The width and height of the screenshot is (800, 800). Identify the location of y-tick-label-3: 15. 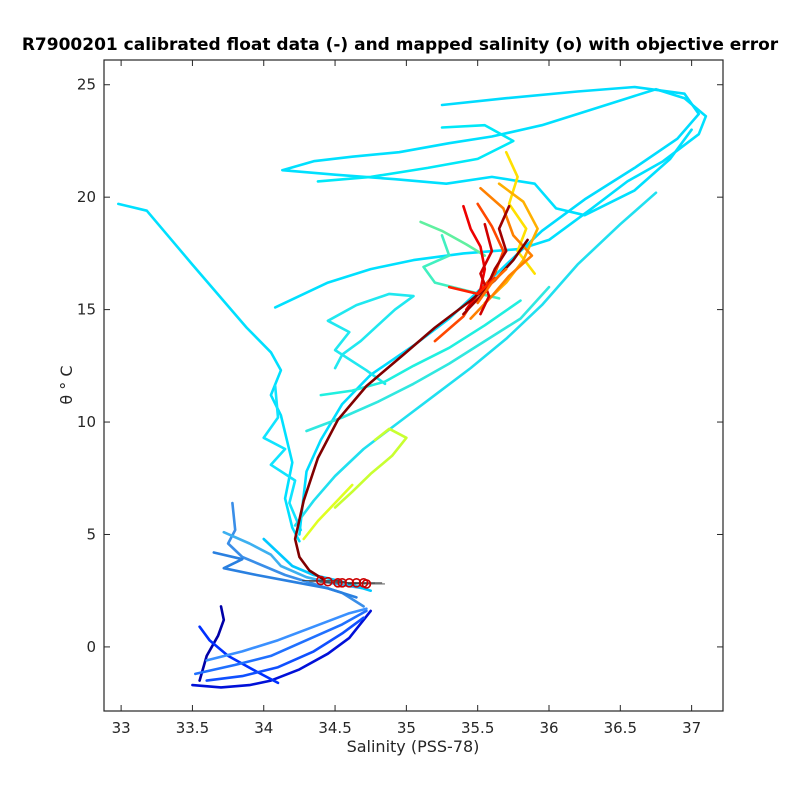
(86, 310).